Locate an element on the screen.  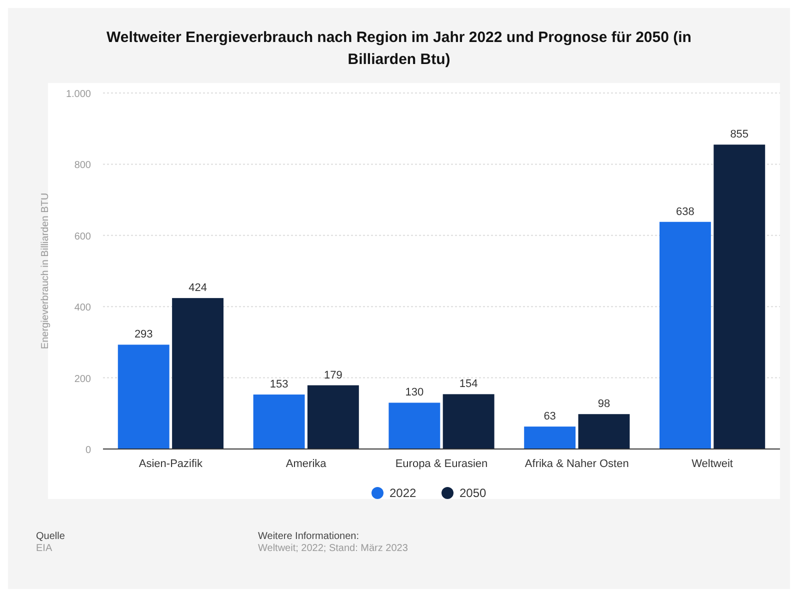
y-tick-label: 600 is located at coordinates (83, 236).